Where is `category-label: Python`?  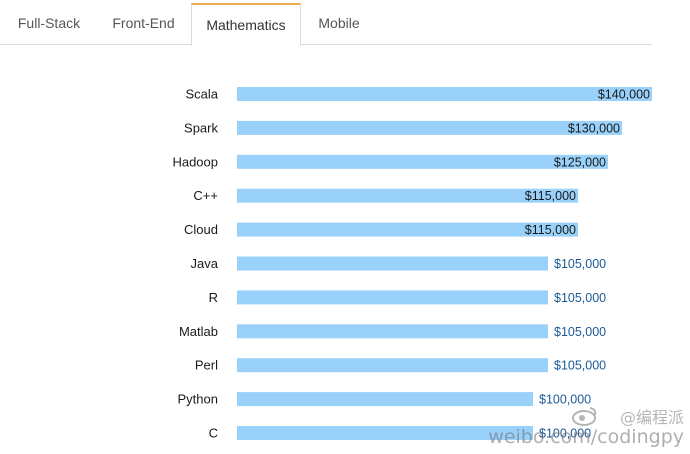 category-label: Python is located at coordinates (198, 399).